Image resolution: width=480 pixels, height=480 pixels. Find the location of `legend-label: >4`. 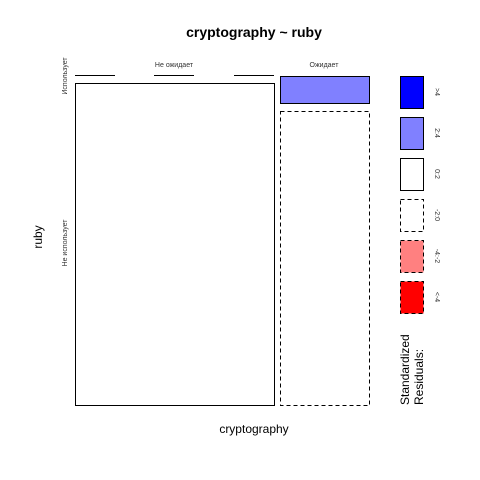

legend-label: >4 is located at coordinates (436, 92).